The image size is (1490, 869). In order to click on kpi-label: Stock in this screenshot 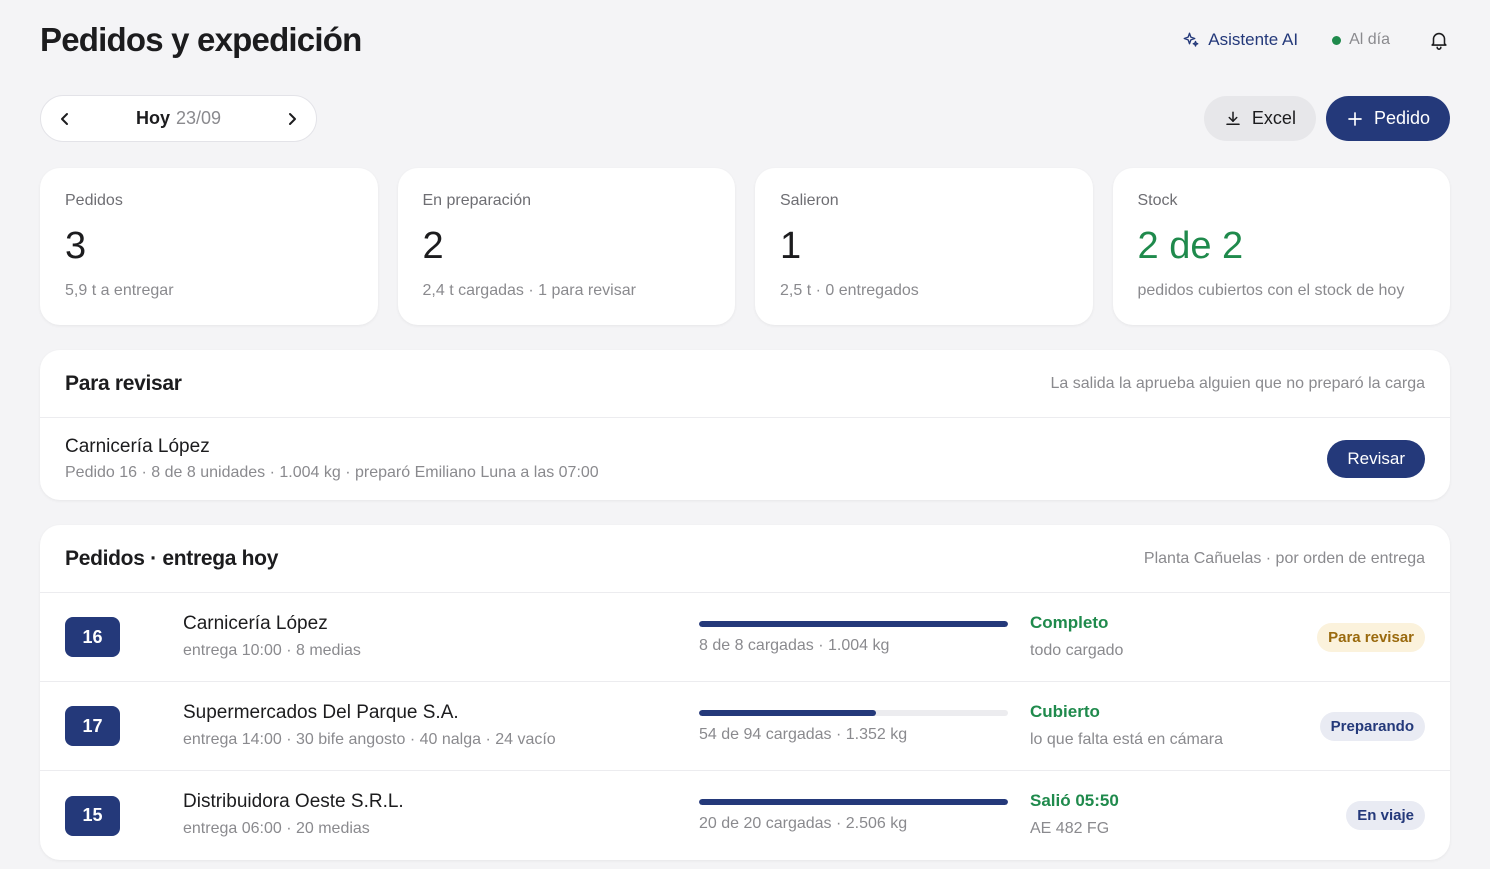, I will do `click(1157, 200)`.